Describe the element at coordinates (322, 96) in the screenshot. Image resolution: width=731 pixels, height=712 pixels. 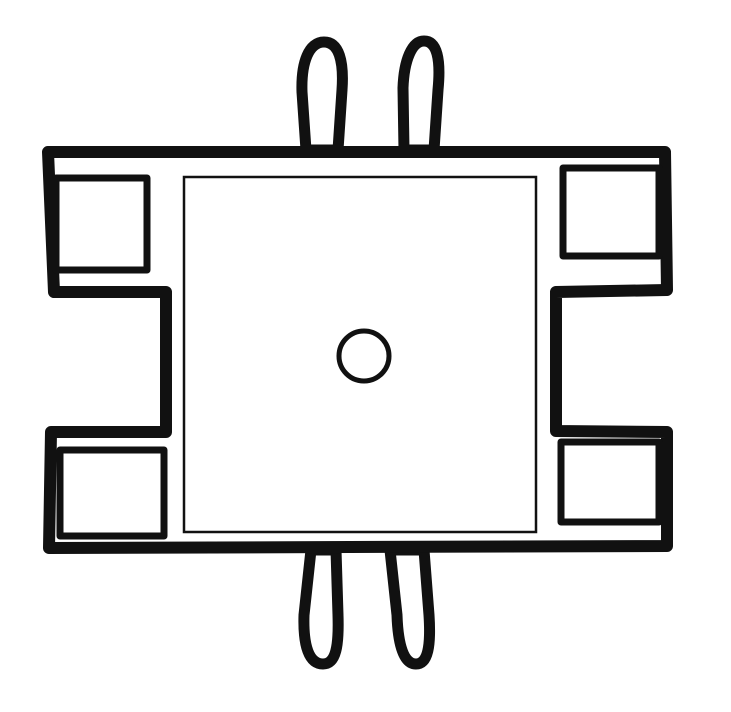
I see `top-left-tab` at that location.